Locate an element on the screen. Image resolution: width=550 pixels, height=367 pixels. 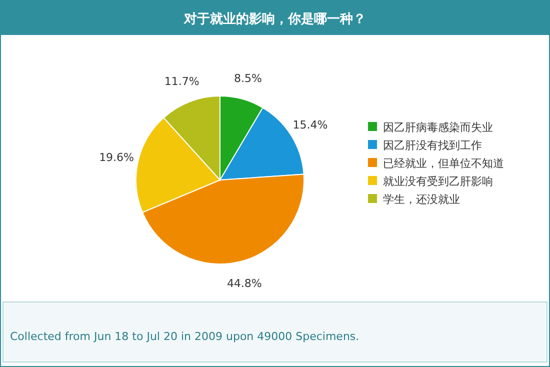
data-label: 8.5% is located at coordinates (248, 78).